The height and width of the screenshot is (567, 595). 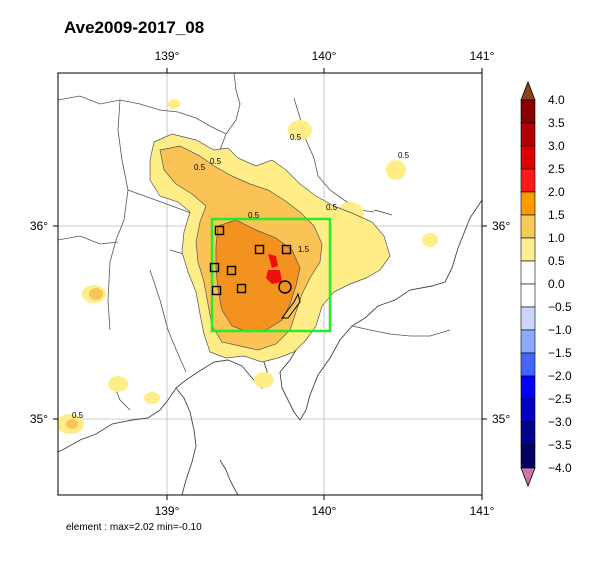 I want to click on colorbar-label: −1.0, so click(x=560, y=330).